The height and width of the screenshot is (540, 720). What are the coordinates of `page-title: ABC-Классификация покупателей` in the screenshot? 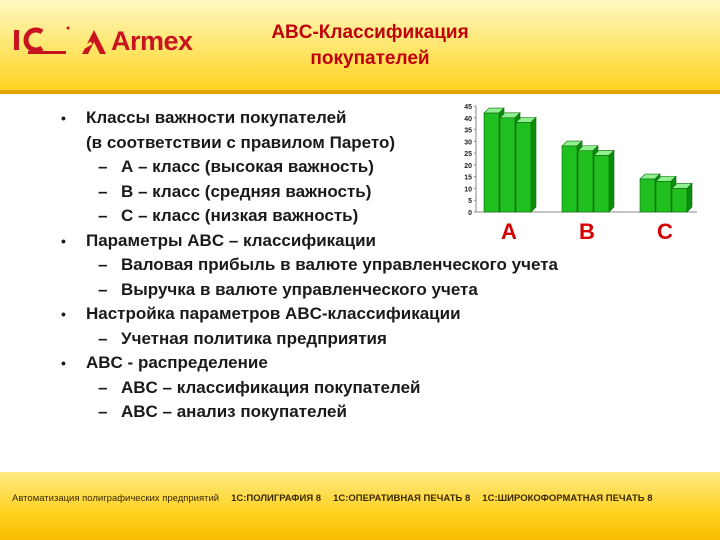 It's located at (370, 46).